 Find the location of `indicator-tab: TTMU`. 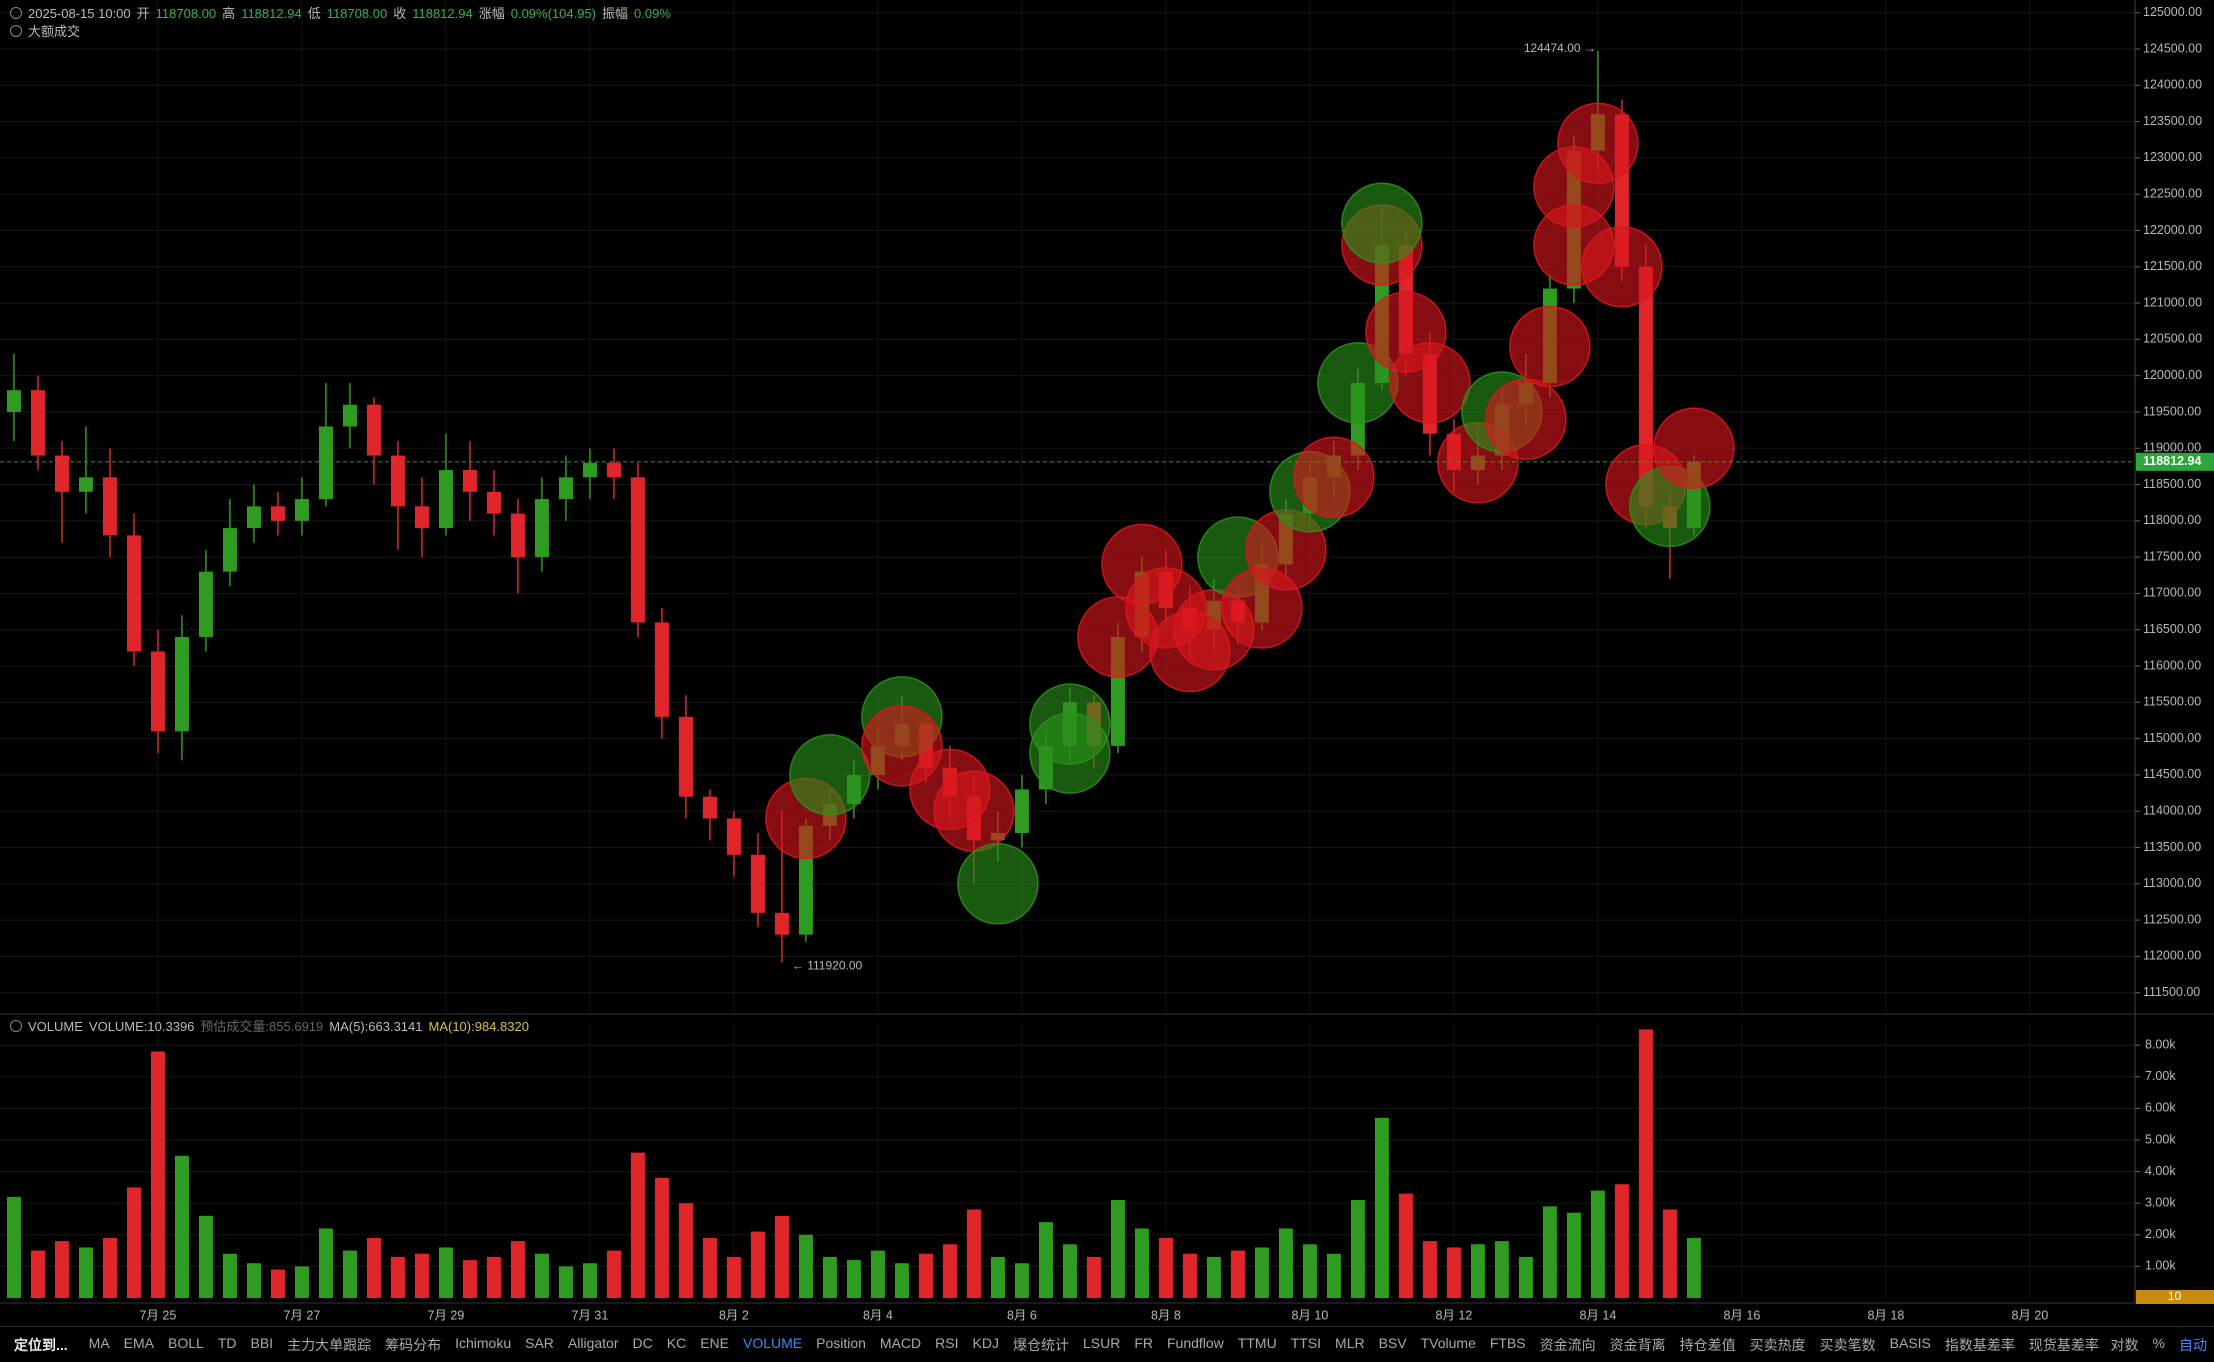

indicator-tab: TTMU is located at coordinates (1257, 1342).